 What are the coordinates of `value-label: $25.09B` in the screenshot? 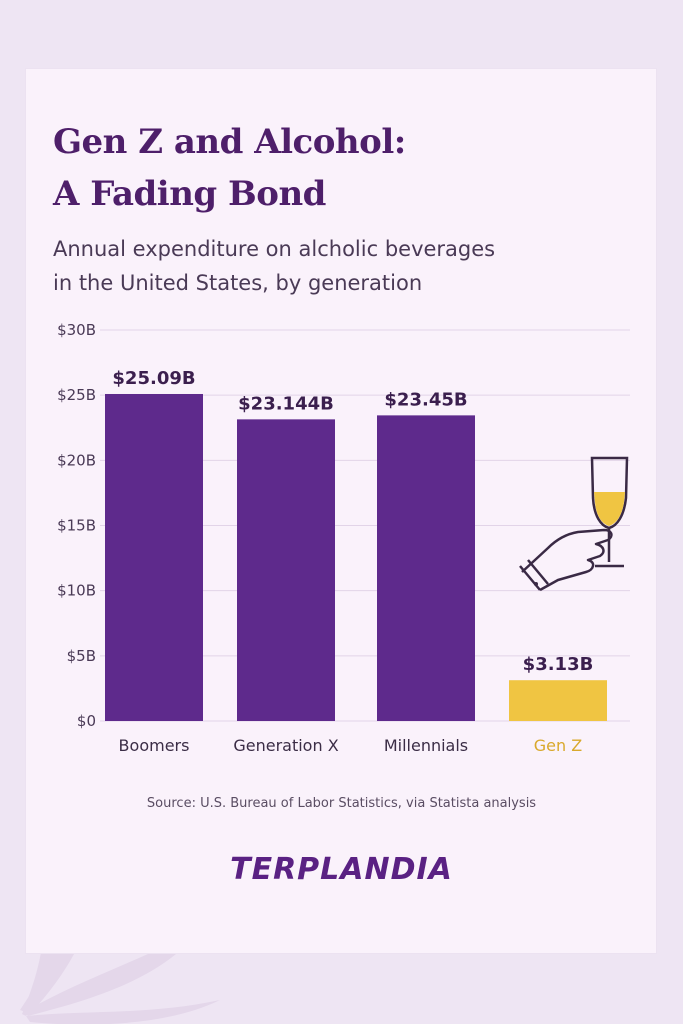 It's located at (153, 378).